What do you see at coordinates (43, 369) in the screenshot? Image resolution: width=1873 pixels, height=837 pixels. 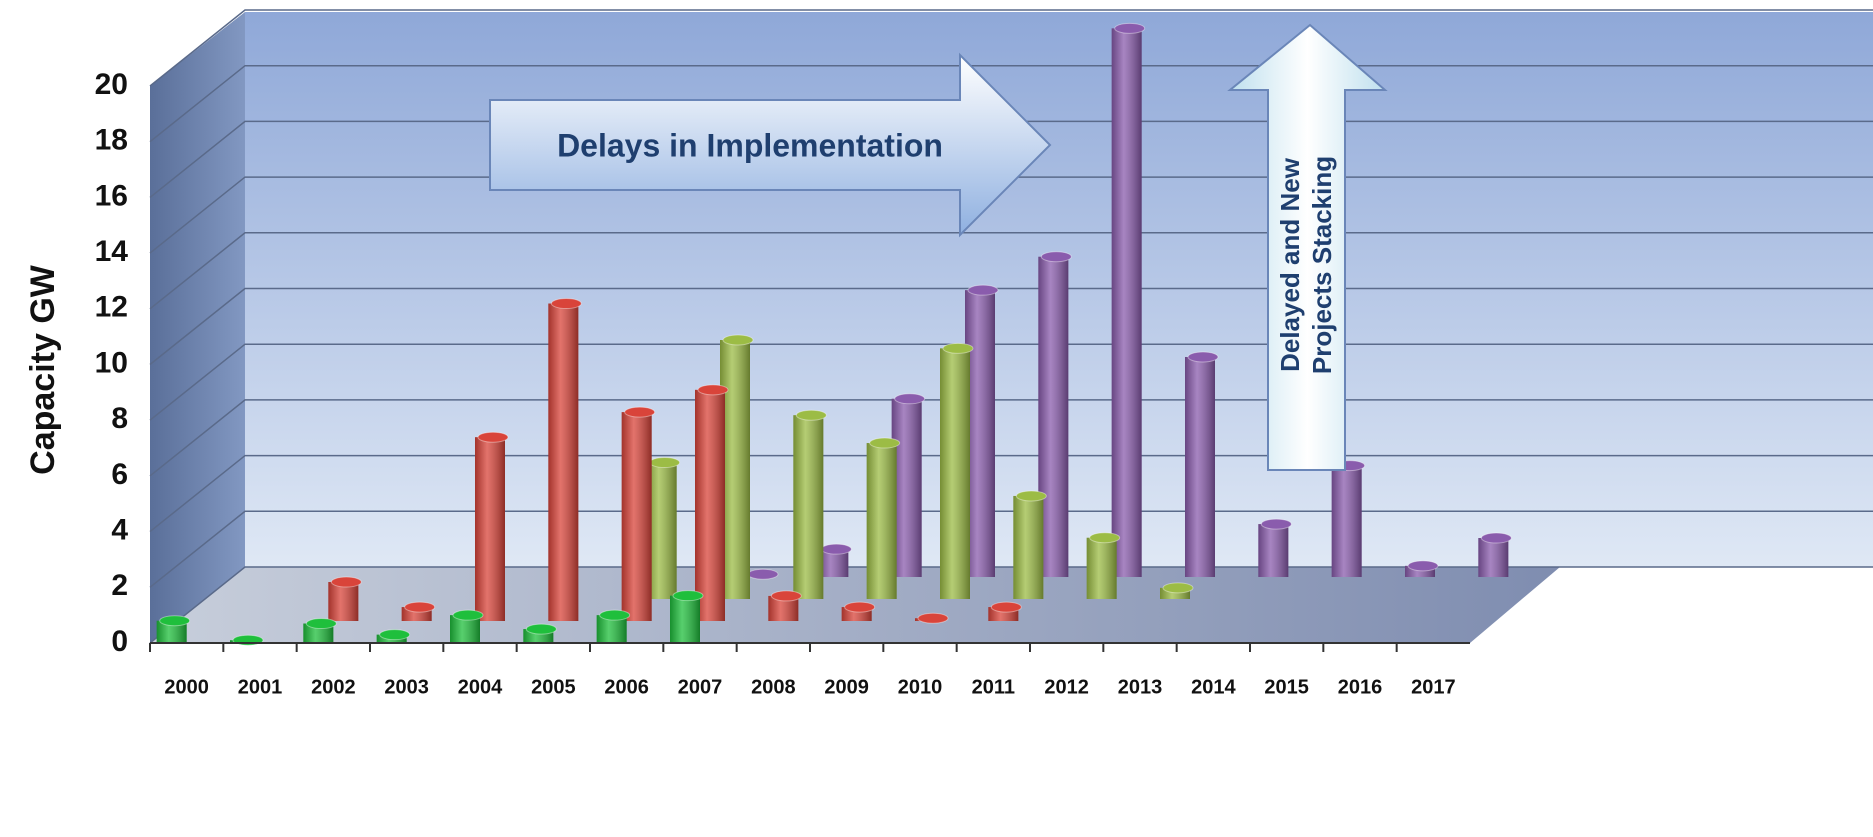 I see `y-axis-label: Capacity GW` at bounding box center [43, 369].